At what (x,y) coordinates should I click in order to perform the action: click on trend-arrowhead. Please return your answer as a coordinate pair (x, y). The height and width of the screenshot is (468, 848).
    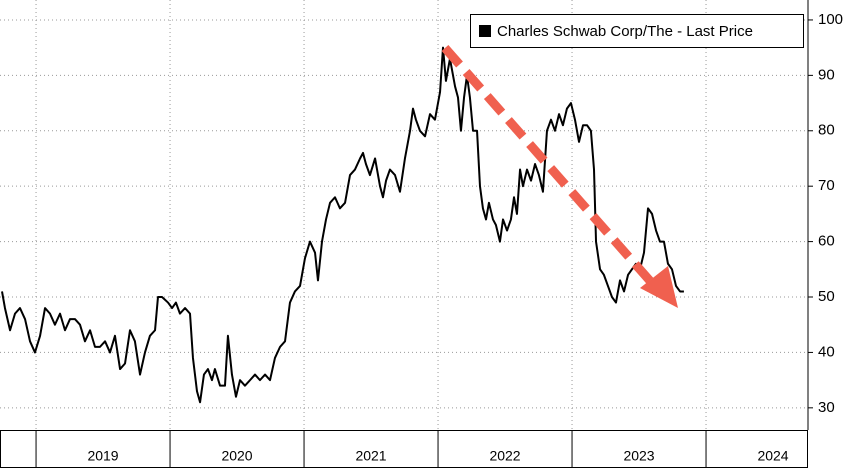
    Looking at the image, I should click on (659, 287).